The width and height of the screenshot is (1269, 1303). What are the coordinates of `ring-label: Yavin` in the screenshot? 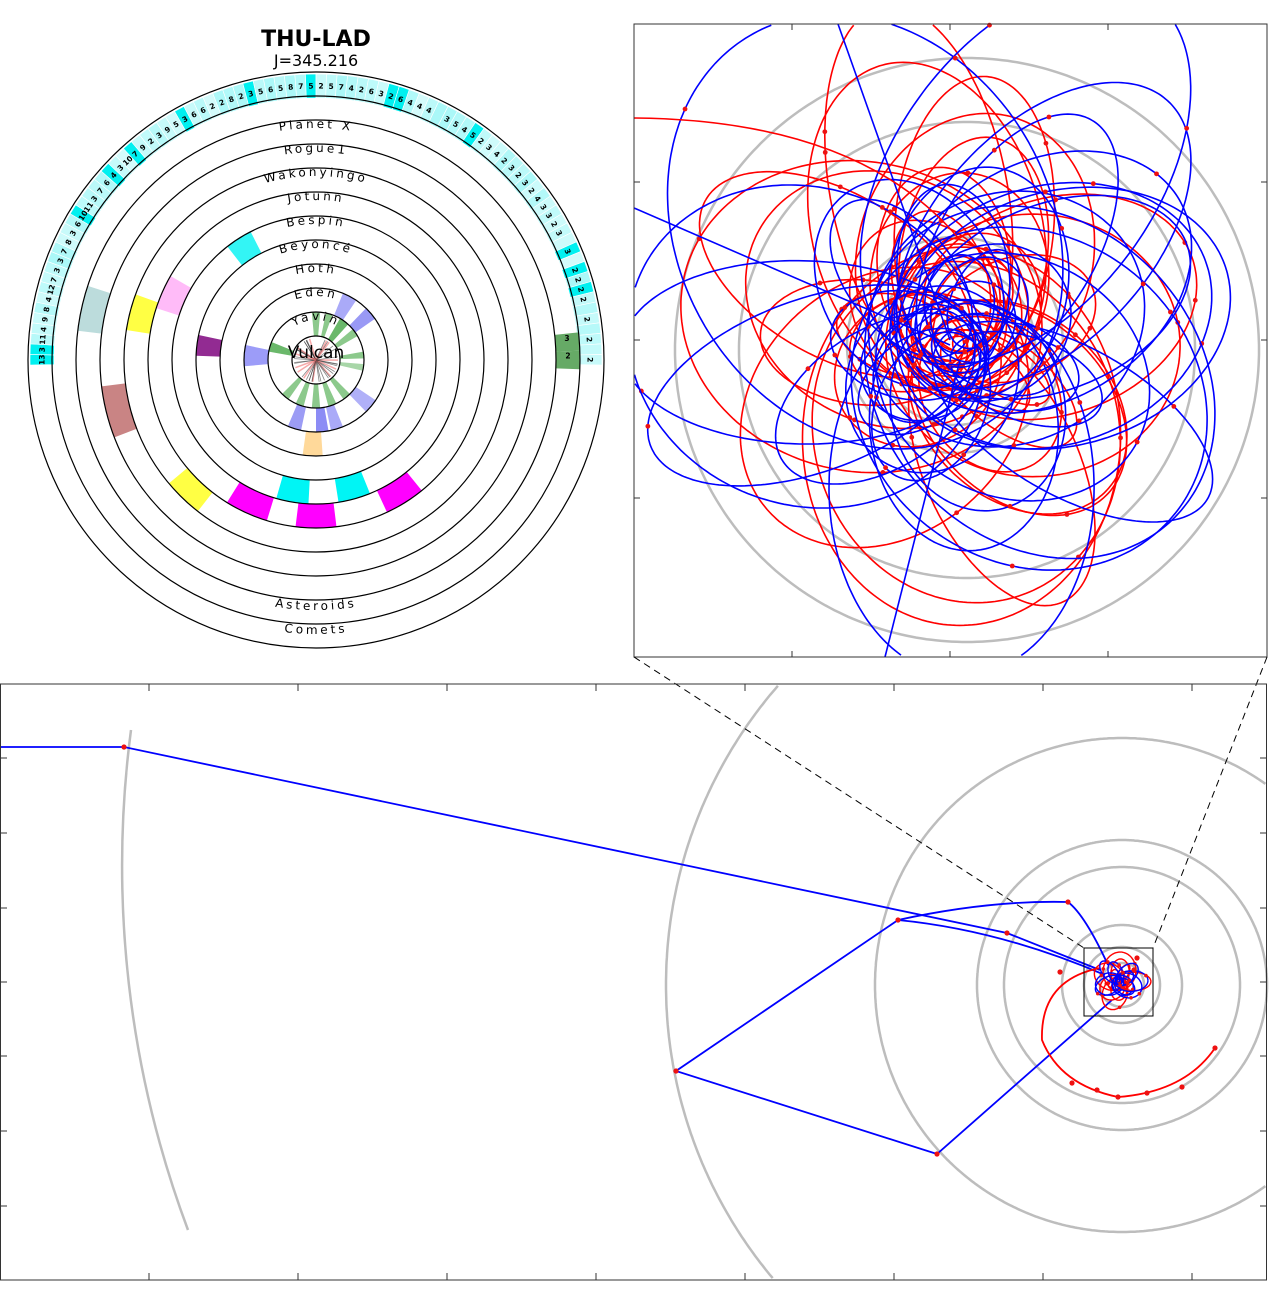 It's located at (315, 319).